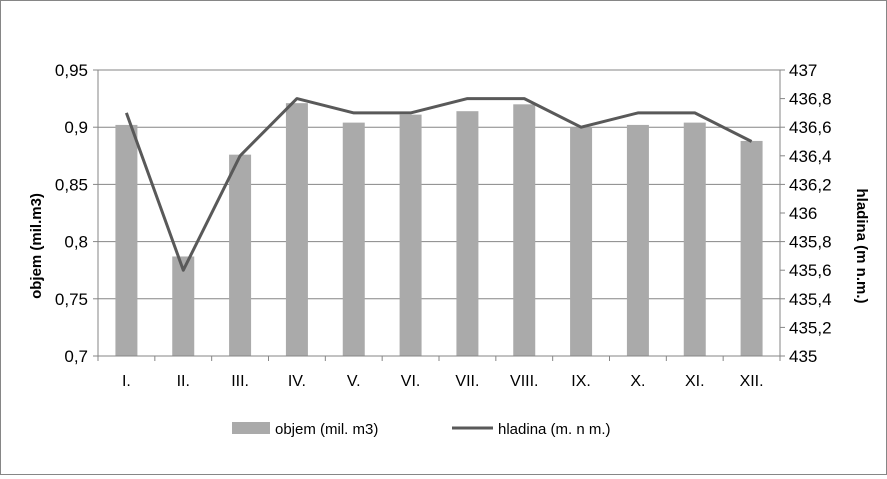 The width and height of the screenshot is (887, 479). I want to click on x-tick-label: I., so click(126, 381).